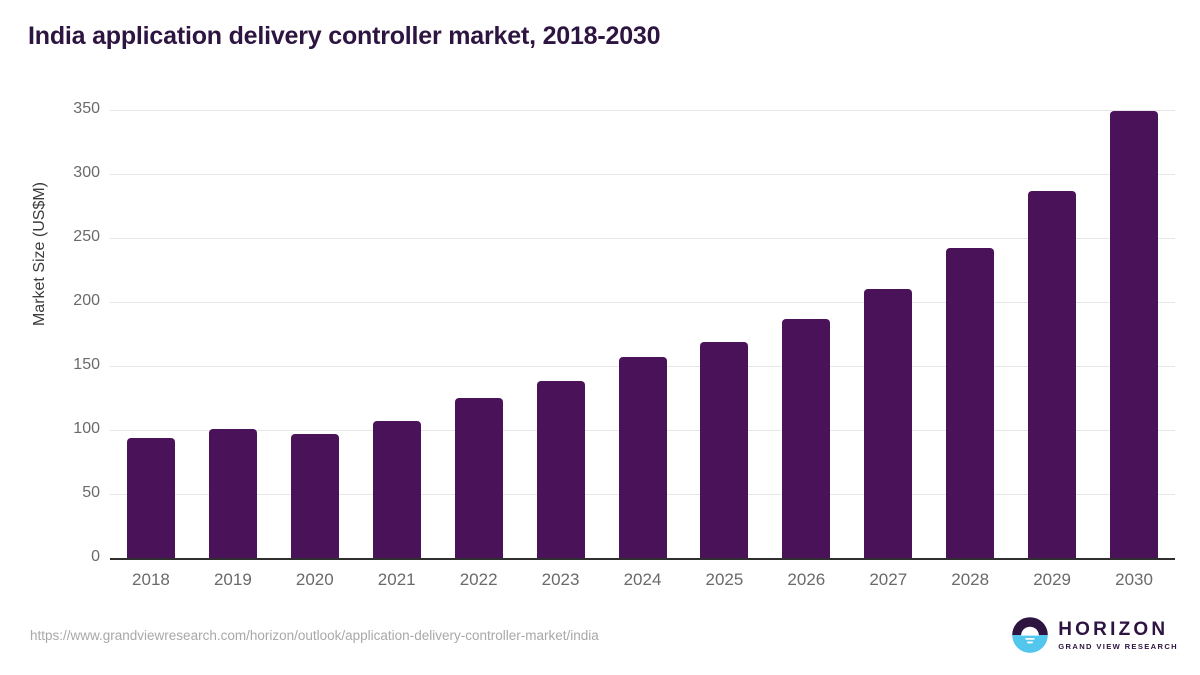 Image resolution: width=1200 pixels, height=675 pixels. Describe the element at coordinates (642, 559) in the screenshot. I see `x-axis-line` at that location.